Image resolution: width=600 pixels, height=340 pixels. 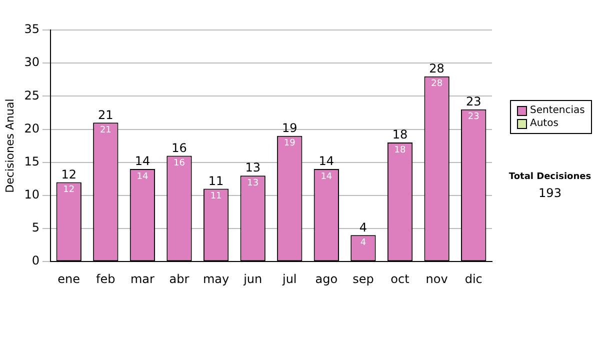 I want to click on y-tick-label: 30, so click(x=32, y=62).